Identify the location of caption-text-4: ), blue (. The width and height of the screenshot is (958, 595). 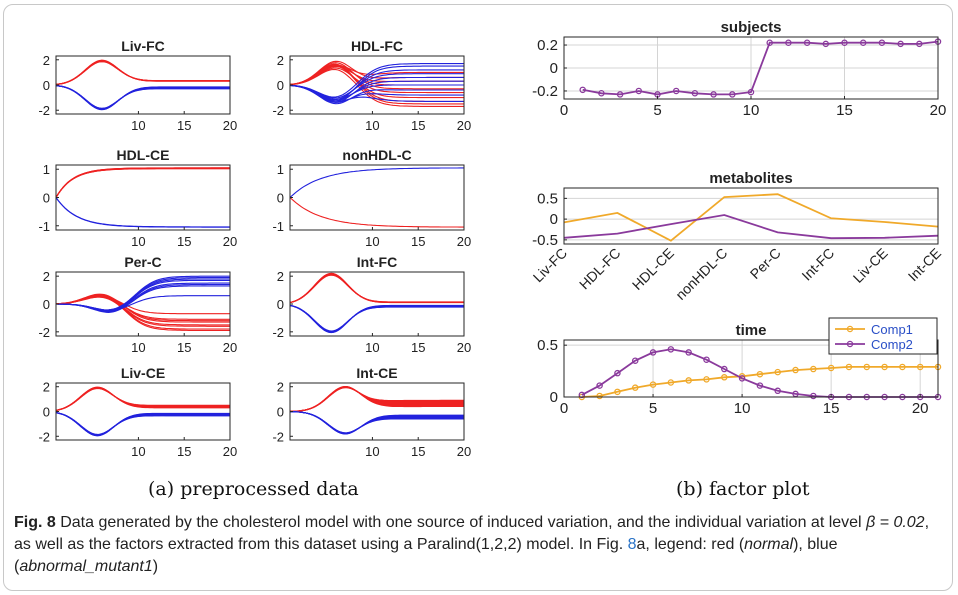
(426, 555).